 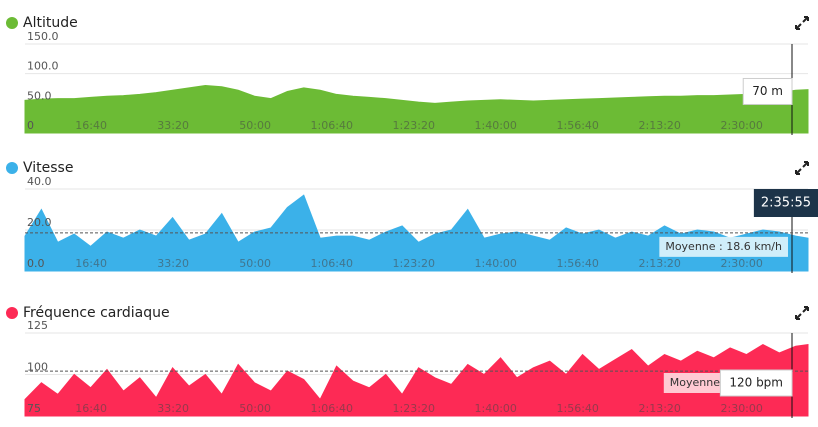 I want to click on y-tick-label: 0.0, so click(x=36, y=263).